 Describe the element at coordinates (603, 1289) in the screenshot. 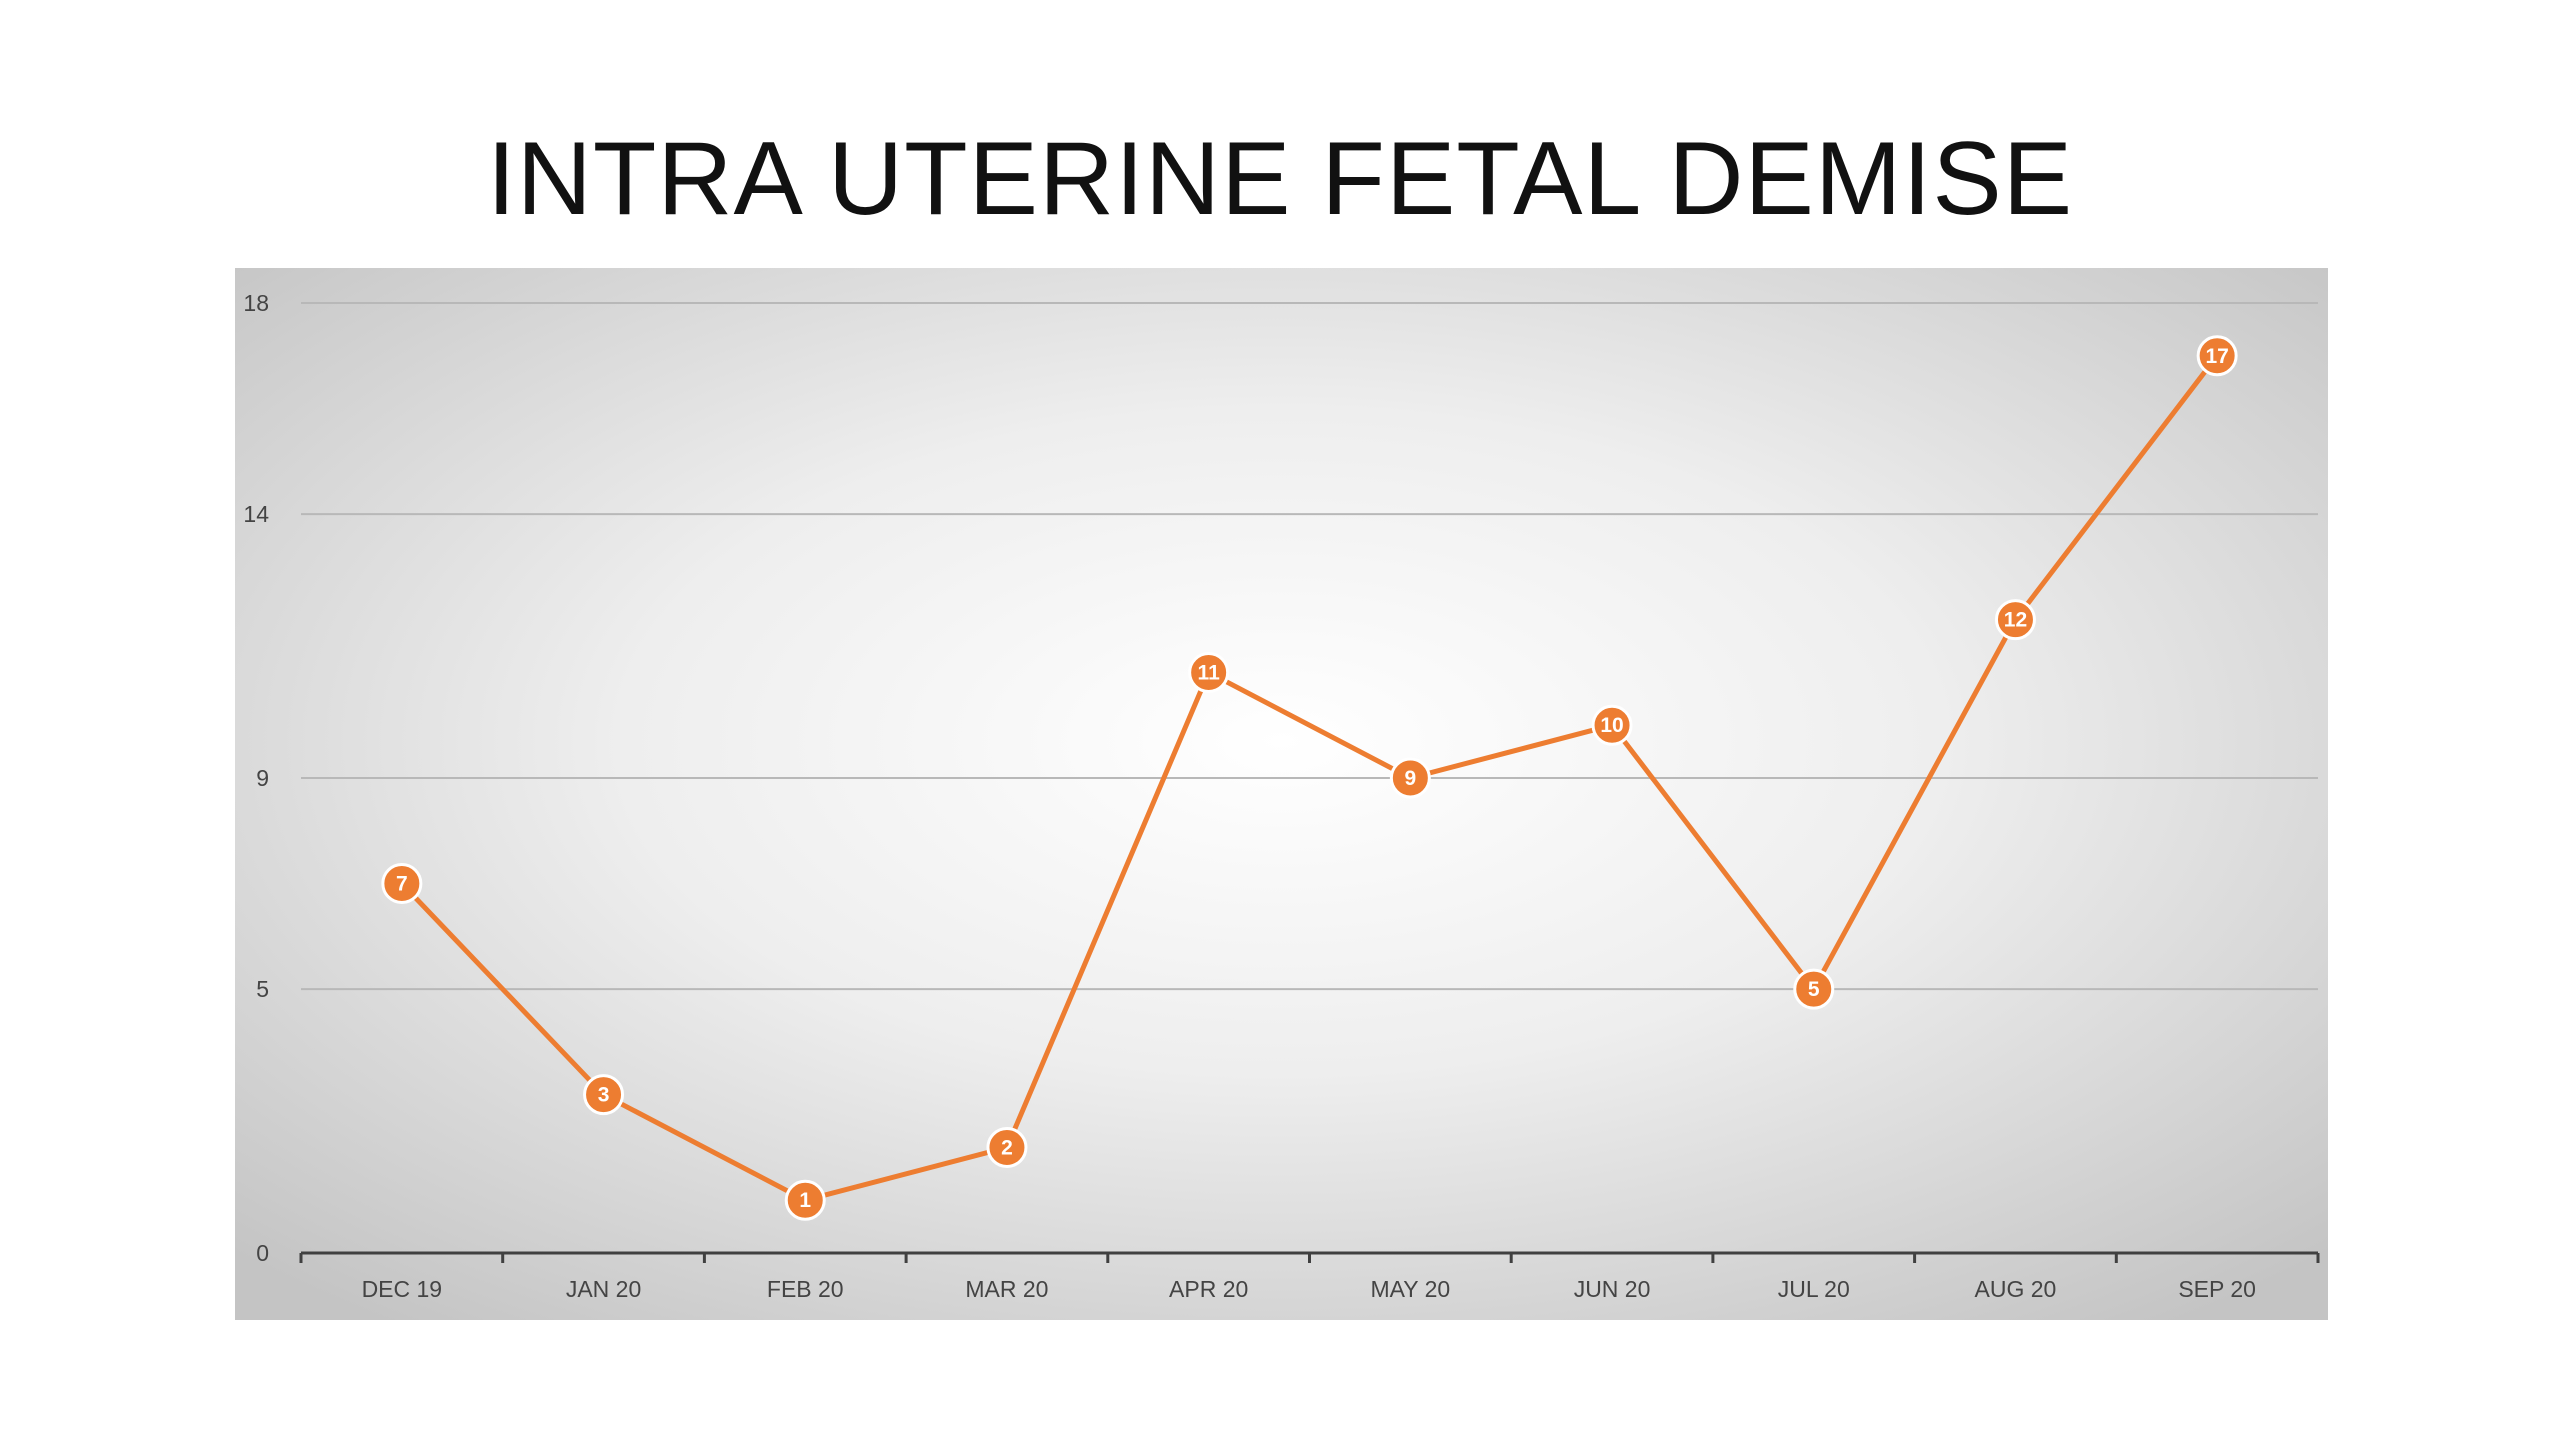

I see `x-tick-label: JAN 20` at that location.